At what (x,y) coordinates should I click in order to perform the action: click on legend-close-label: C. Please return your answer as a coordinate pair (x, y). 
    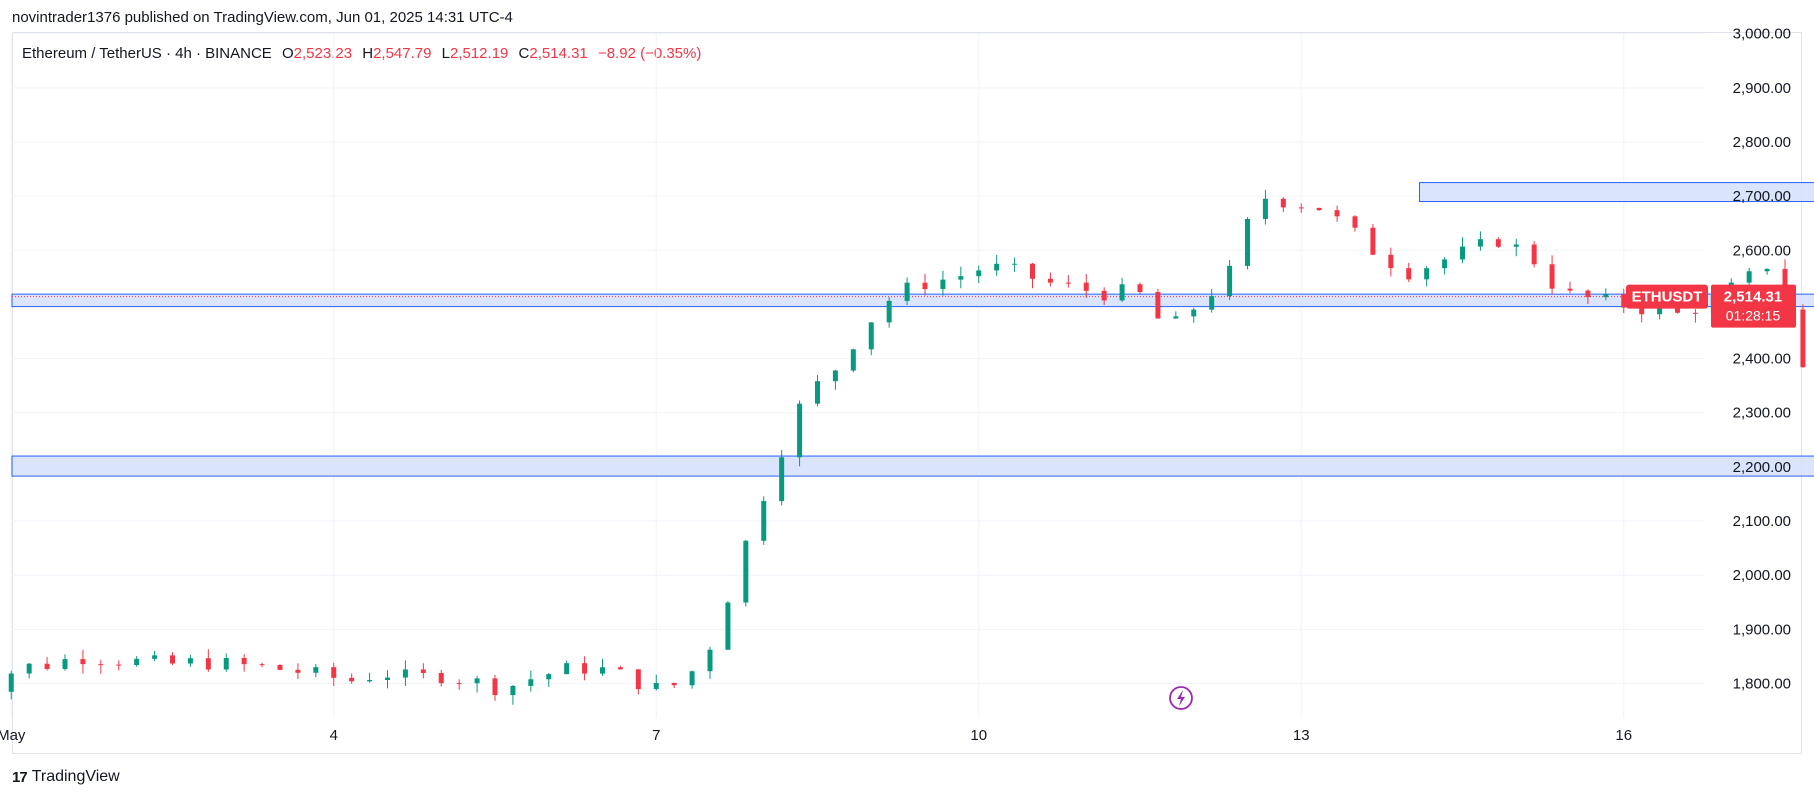
    Looking at the image, I should click on (524, 53).